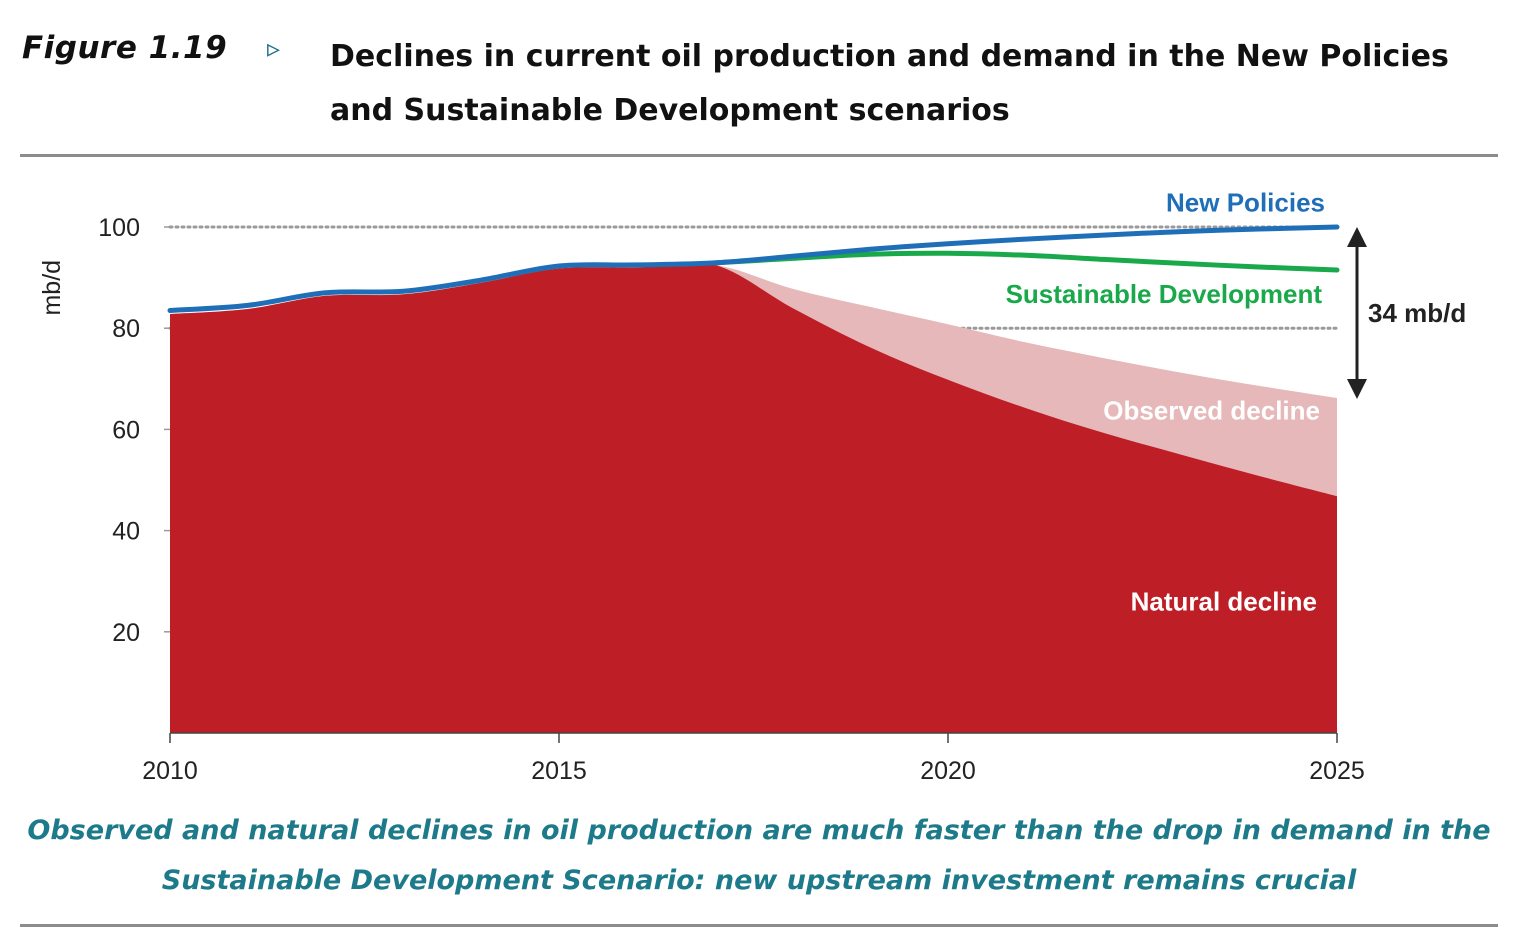 The height and width of the screenshot is (950, 1540). Describe the element at coordinates (759, 155) in the screenshot. I see `top-rule` at that location.